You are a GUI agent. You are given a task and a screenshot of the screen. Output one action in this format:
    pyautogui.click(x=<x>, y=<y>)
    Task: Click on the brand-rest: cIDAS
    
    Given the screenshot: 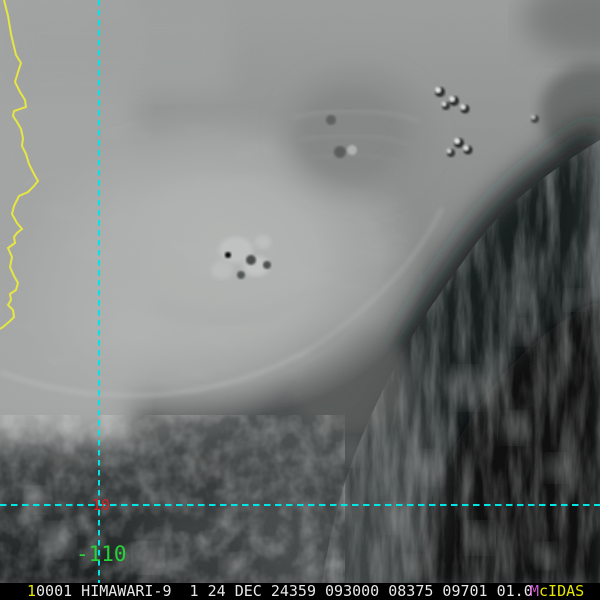 What is the action you would take?
    pyautogui.click(x=562, y=591)
    